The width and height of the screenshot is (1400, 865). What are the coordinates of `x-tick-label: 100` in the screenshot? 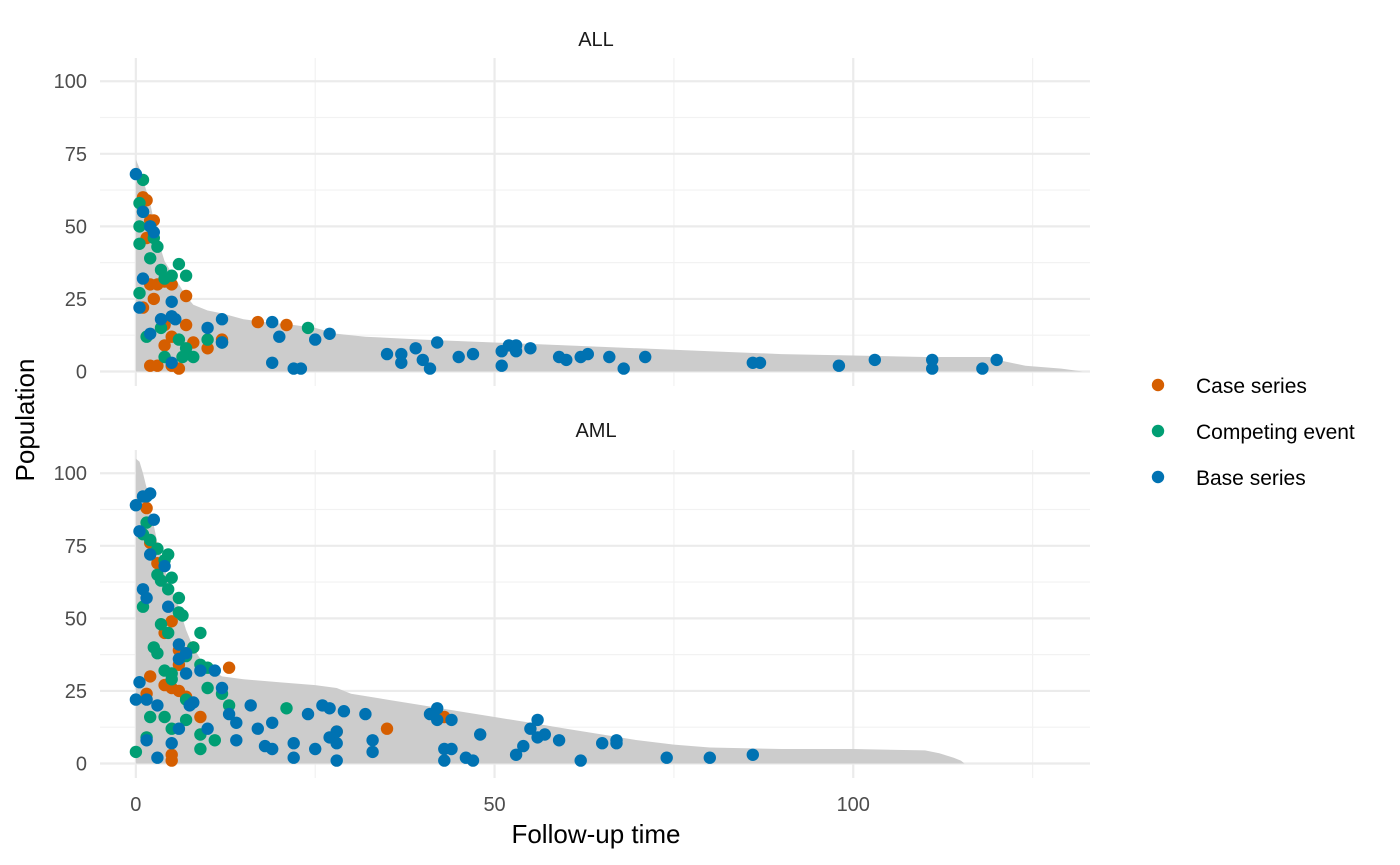 It's located at (853, 805).